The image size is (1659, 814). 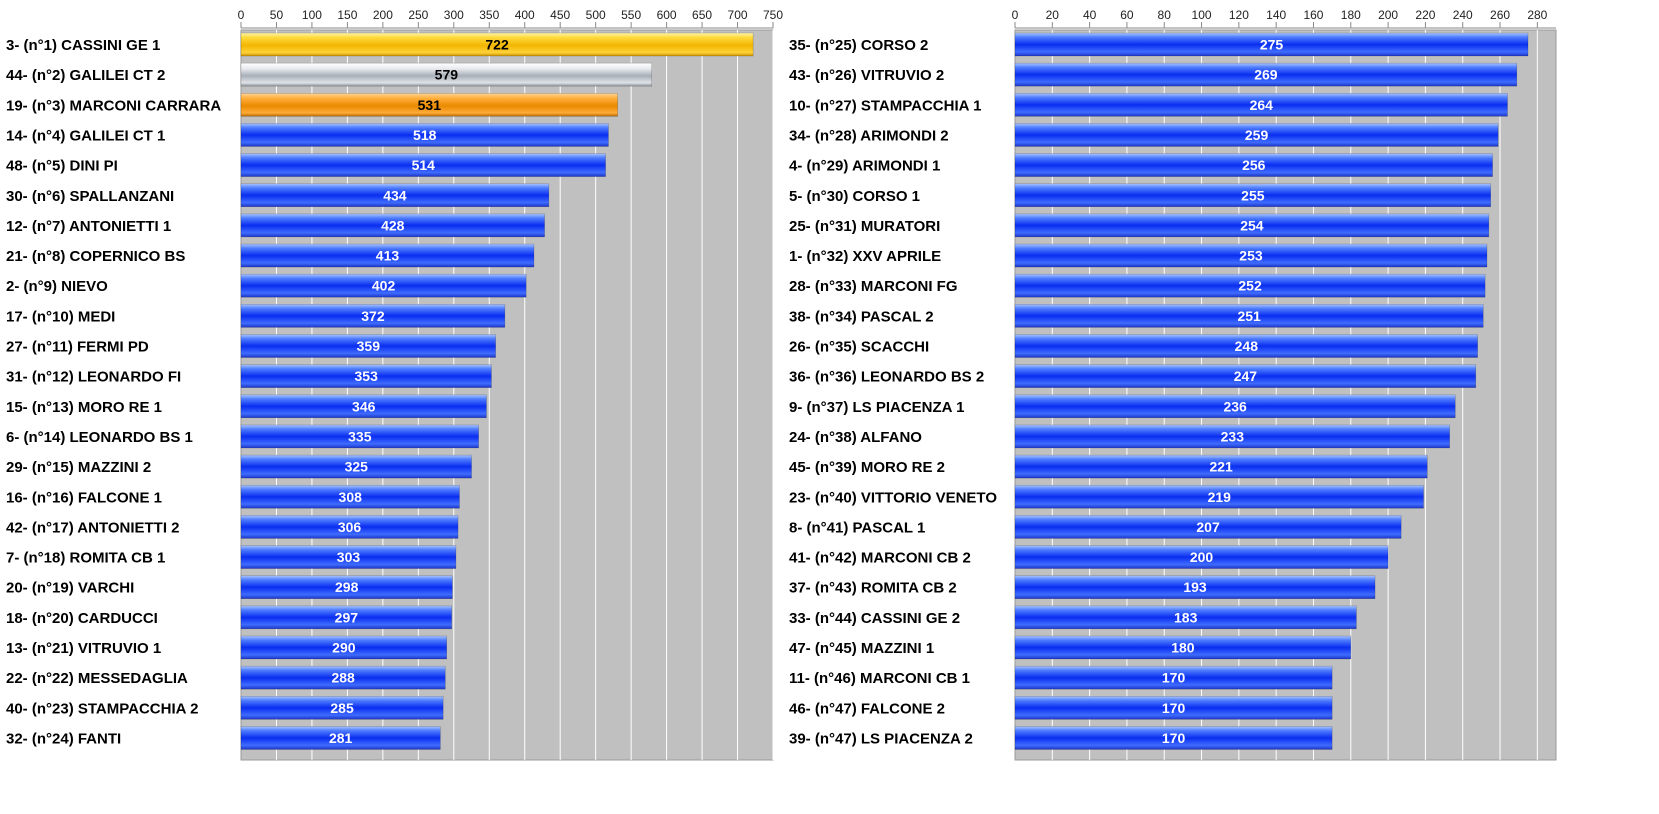 What do you see at coordinates (859, 347) in the screenshot?
I see `category-label: 26- (n°35) SCACCHI` at bounding box center [859, 347].